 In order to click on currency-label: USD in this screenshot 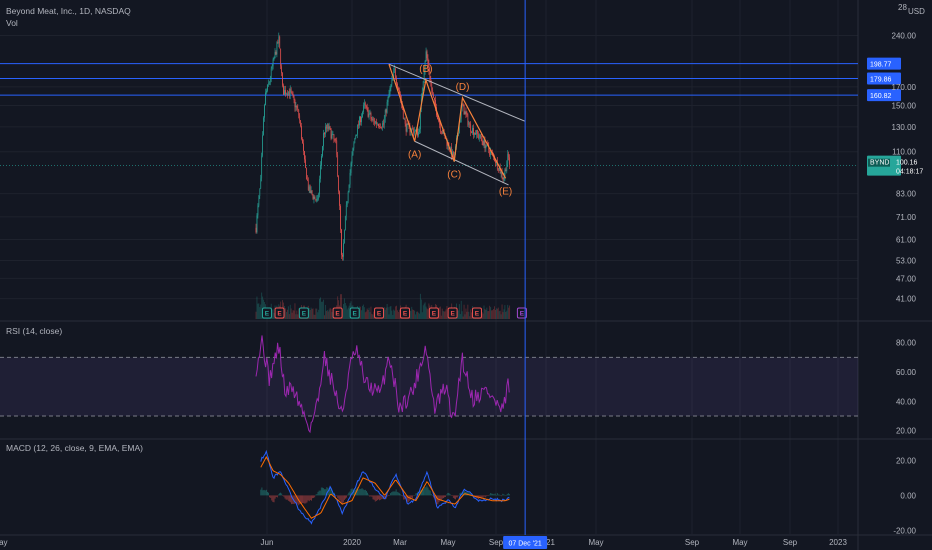, I will do `click(916, 11)`.